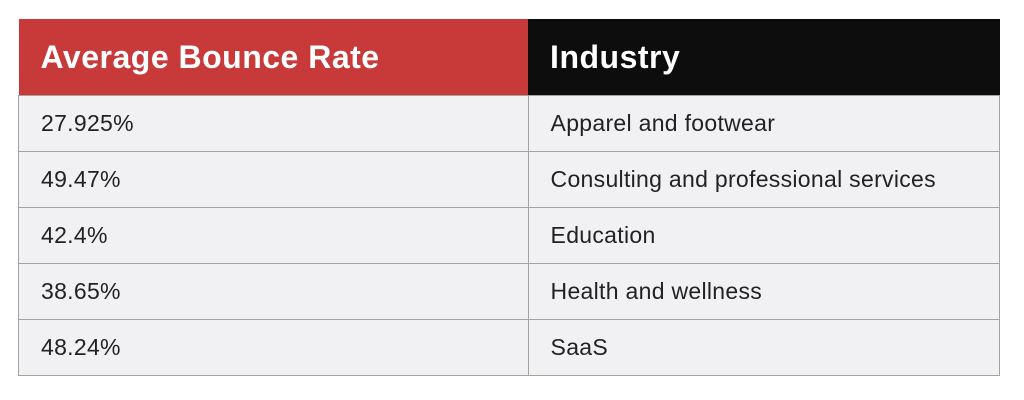 The width and height of the screenshot is (1024, 400). I want to click on industry-cell: Consulting and professional services, so click(764, 179).